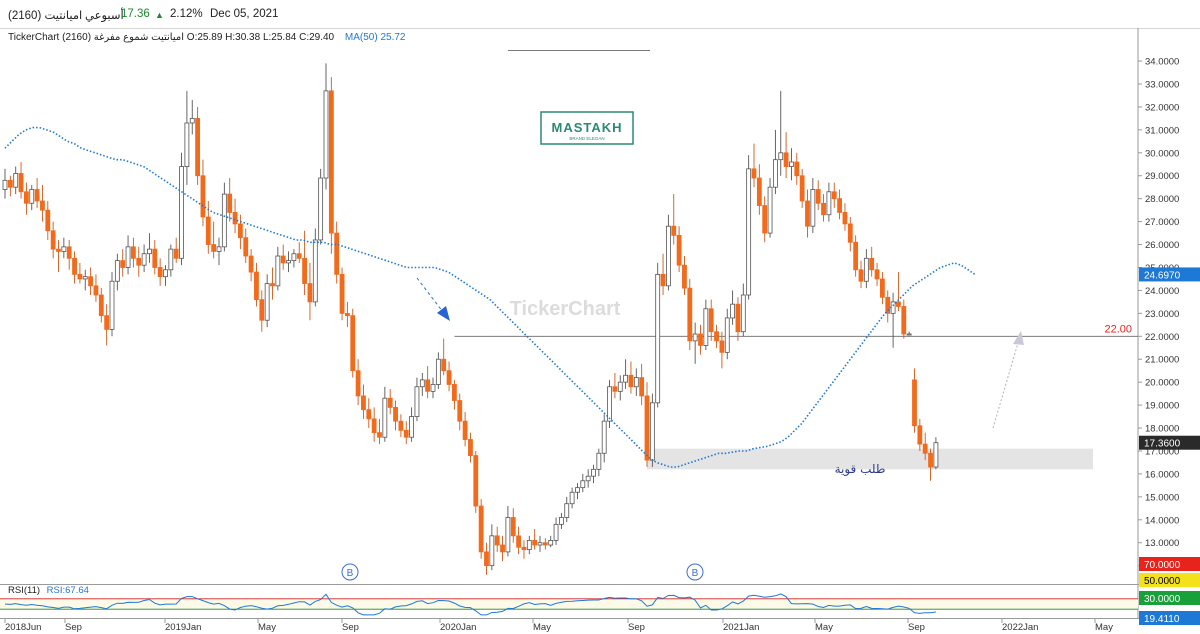 Image resolution: width=1200 pixels, height=634 pixels. I want to click on buy-marker-label: B, so click(350, 573).